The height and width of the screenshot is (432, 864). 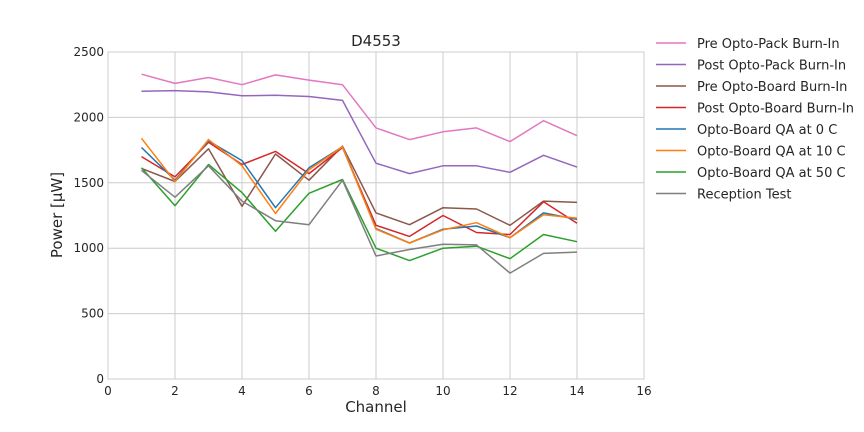 What do you see at coordinates (775, 109) in the screenshot?
I see `legend-label: Post Opto-Board Burn-In` at bounding box center [775, 109].